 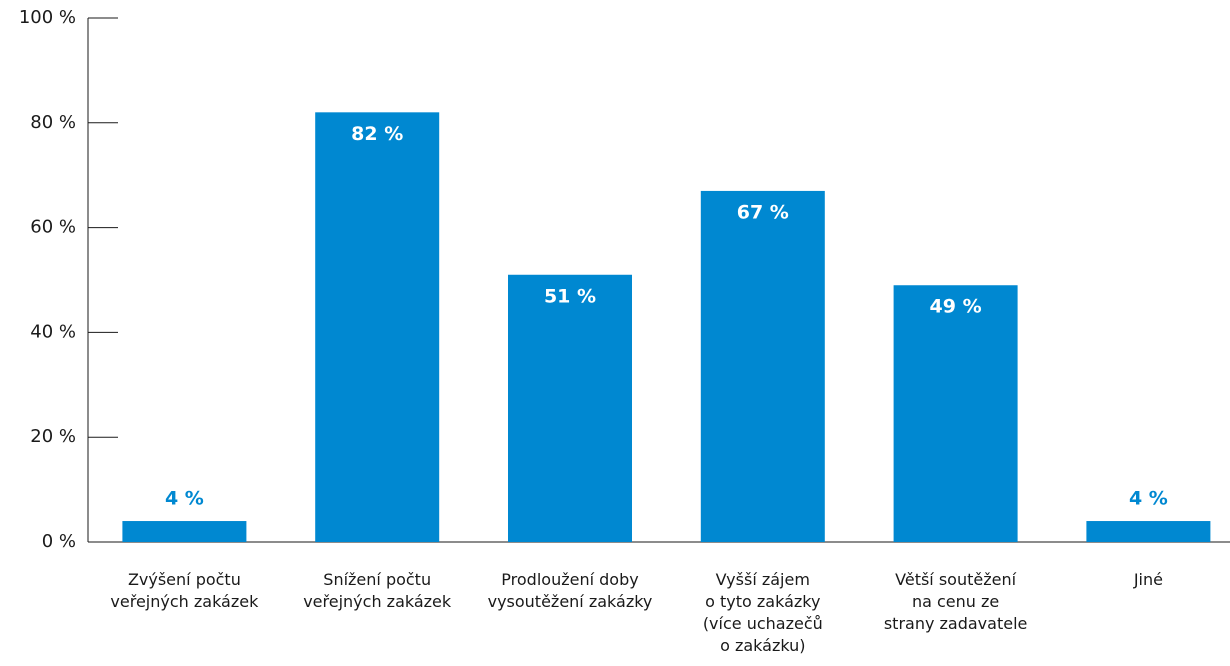 What do you see at coordinates (570, 590) in the screenshot?
I see `x-tick-label: Prodloužení doby vysoutěžení zakázky` at bounding box center [570, 590].